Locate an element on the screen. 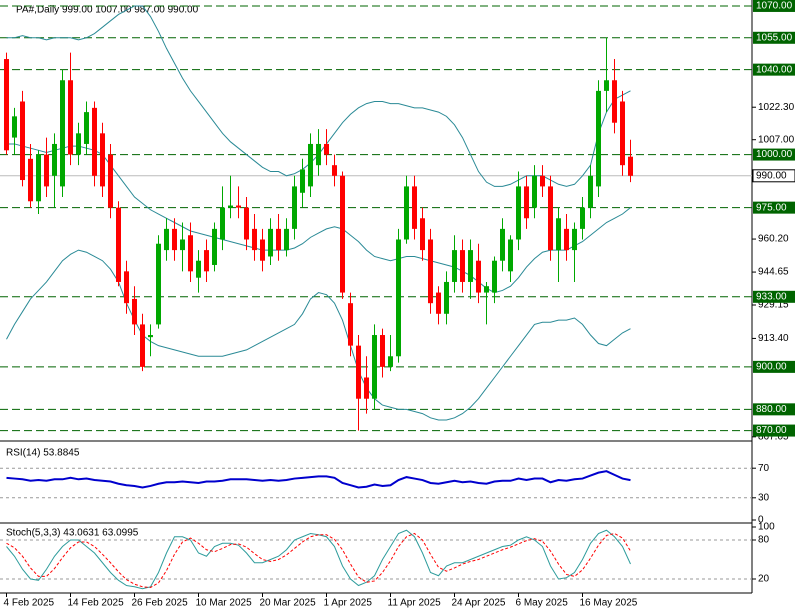  x-tick-label: 20 Mar 2025 is located at coordinates (288, 603).